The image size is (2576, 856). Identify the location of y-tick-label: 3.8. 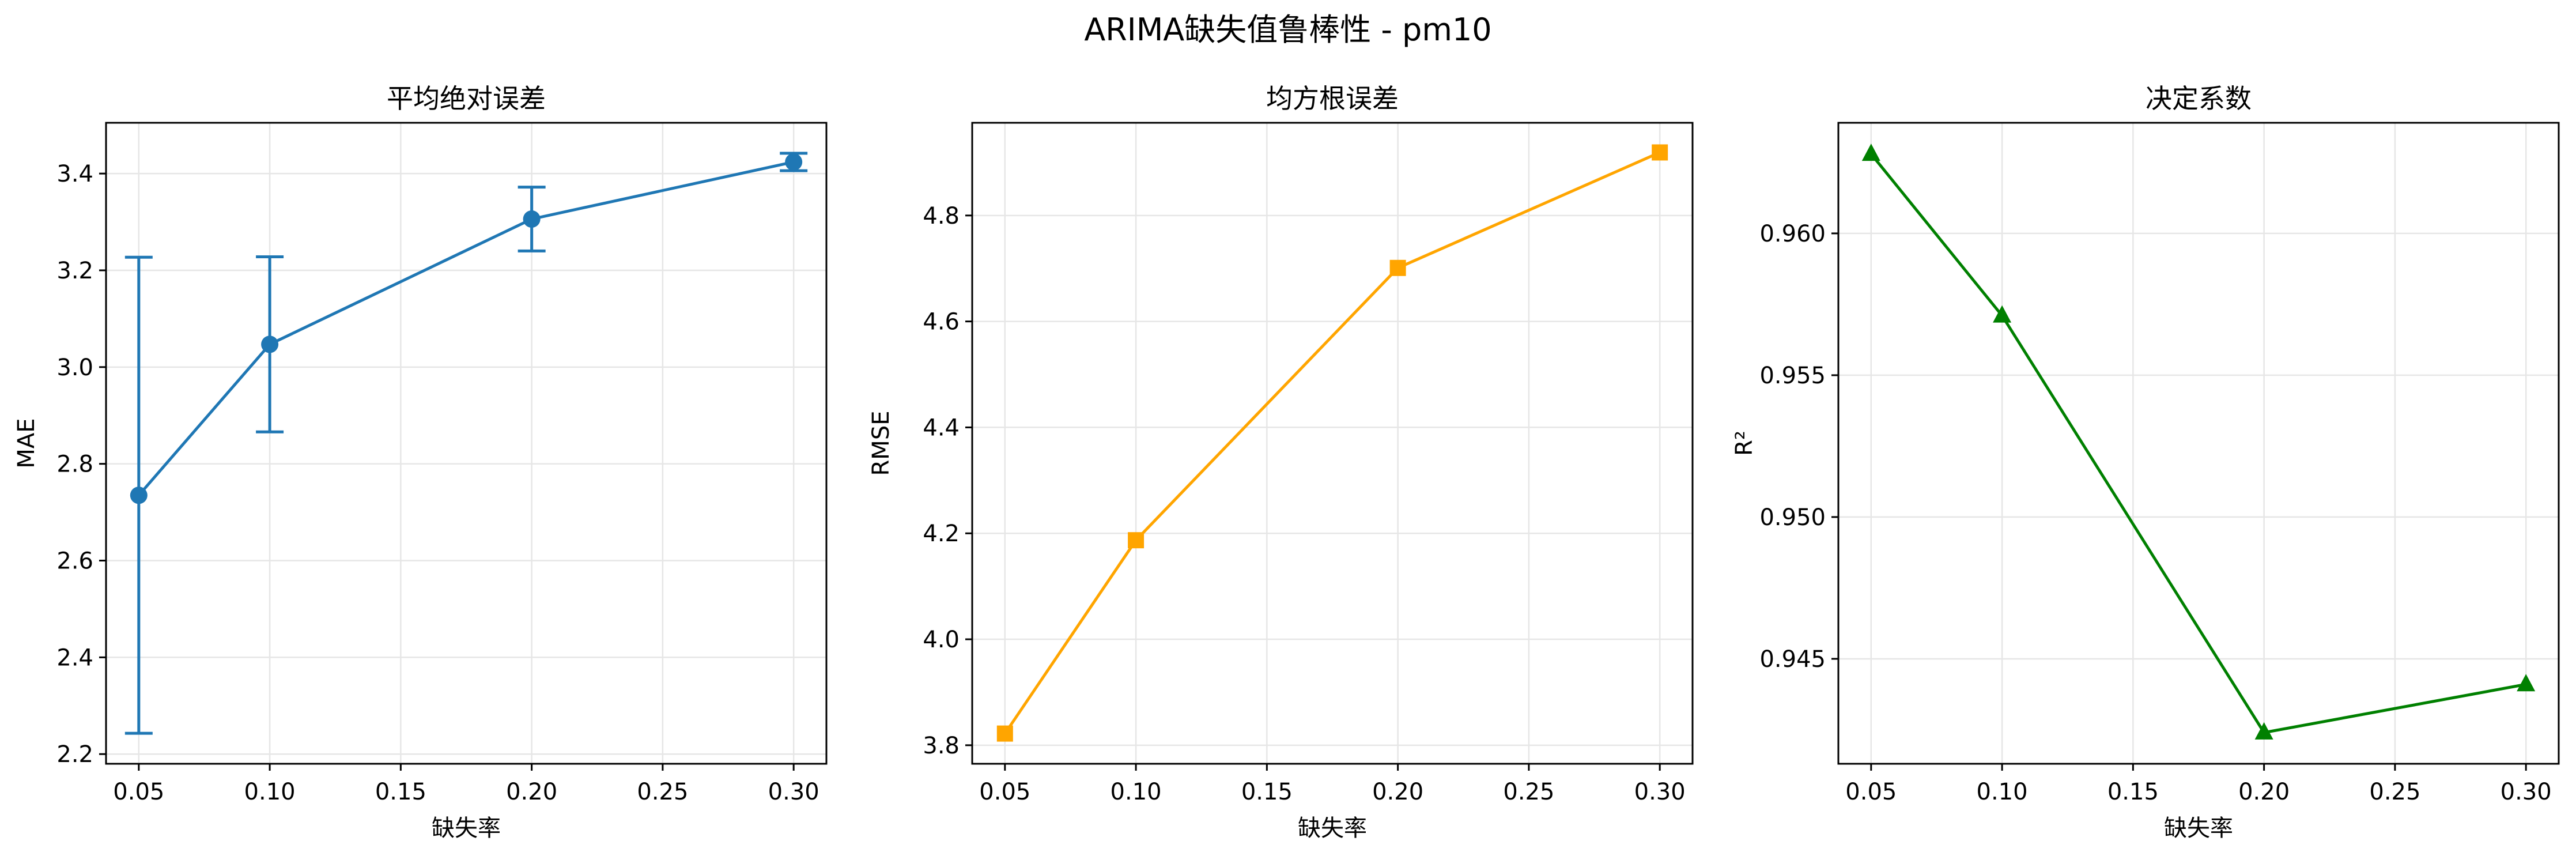
(941, 746).